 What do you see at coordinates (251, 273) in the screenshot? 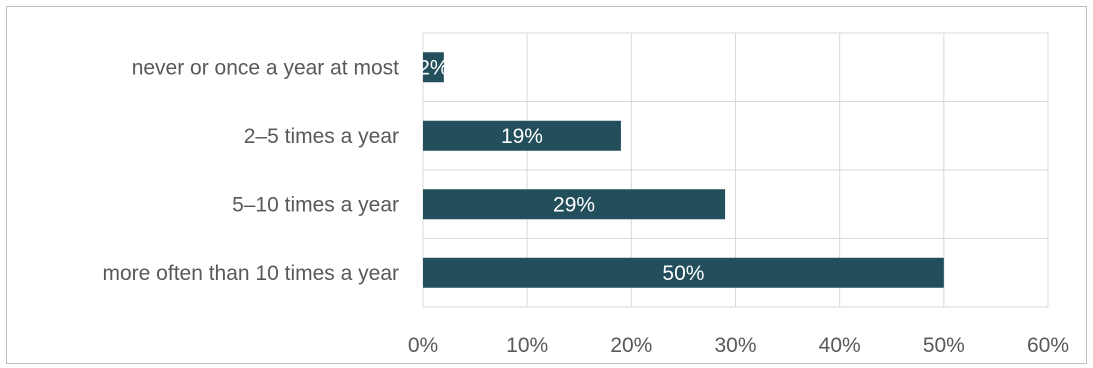
I see `category-label: more often than 10 times a year` at bounding box center [251, 273].